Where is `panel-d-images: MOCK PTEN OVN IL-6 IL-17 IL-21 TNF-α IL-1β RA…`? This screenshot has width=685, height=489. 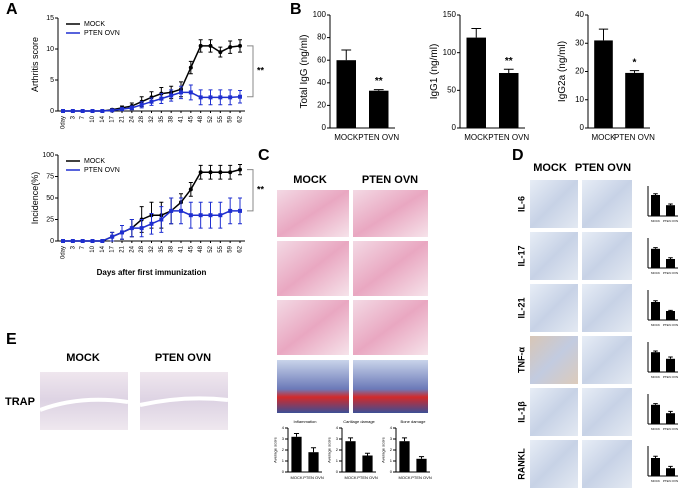
panel-d-images: MOCK PTEN OVN IL-6 IL-17 IL-21 TNF-α IL-1β RA… is located at coordinates (574, 325).